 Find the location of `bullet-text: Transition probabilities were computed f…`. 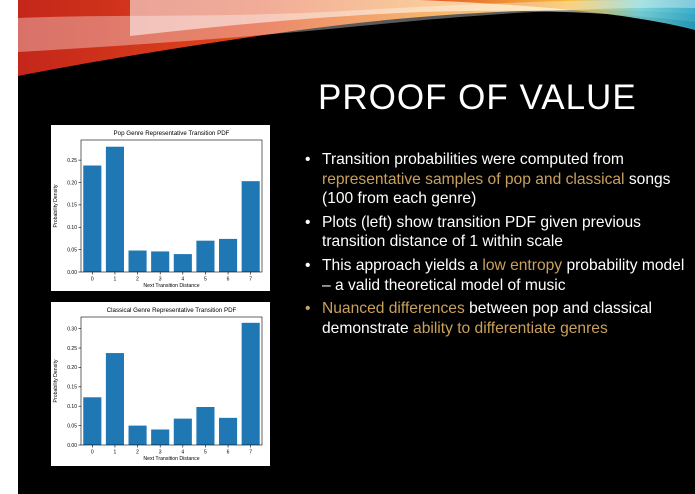

bullet-text: Transition probabilities were computed f… is located at coordinates (473, 159).